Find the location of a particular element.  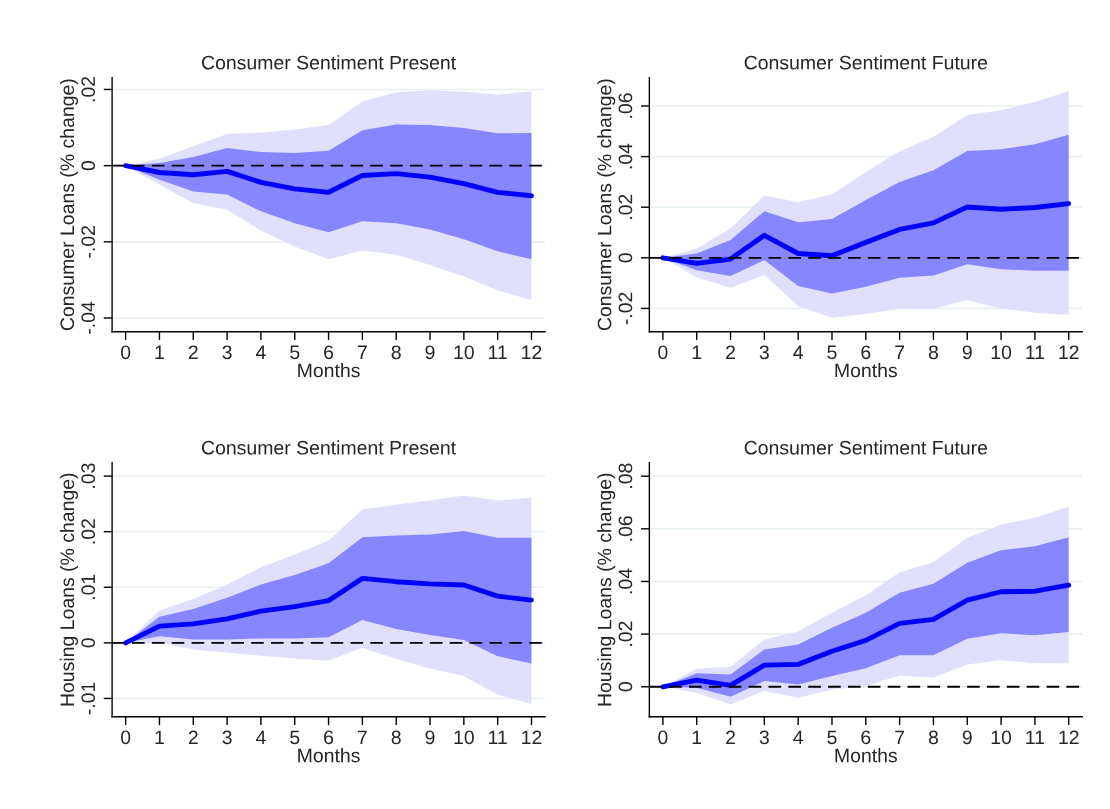

y-tick-label: -.04 is located at coordinates (88, 317).